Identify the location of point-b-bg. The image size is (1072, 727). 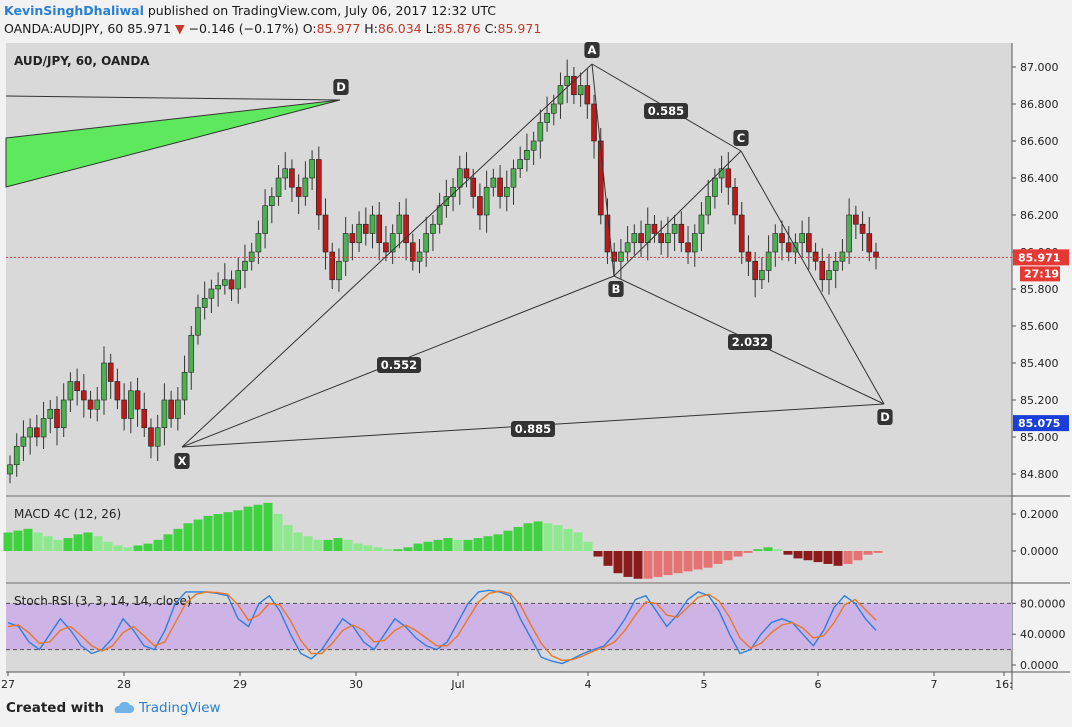
(616, 289).